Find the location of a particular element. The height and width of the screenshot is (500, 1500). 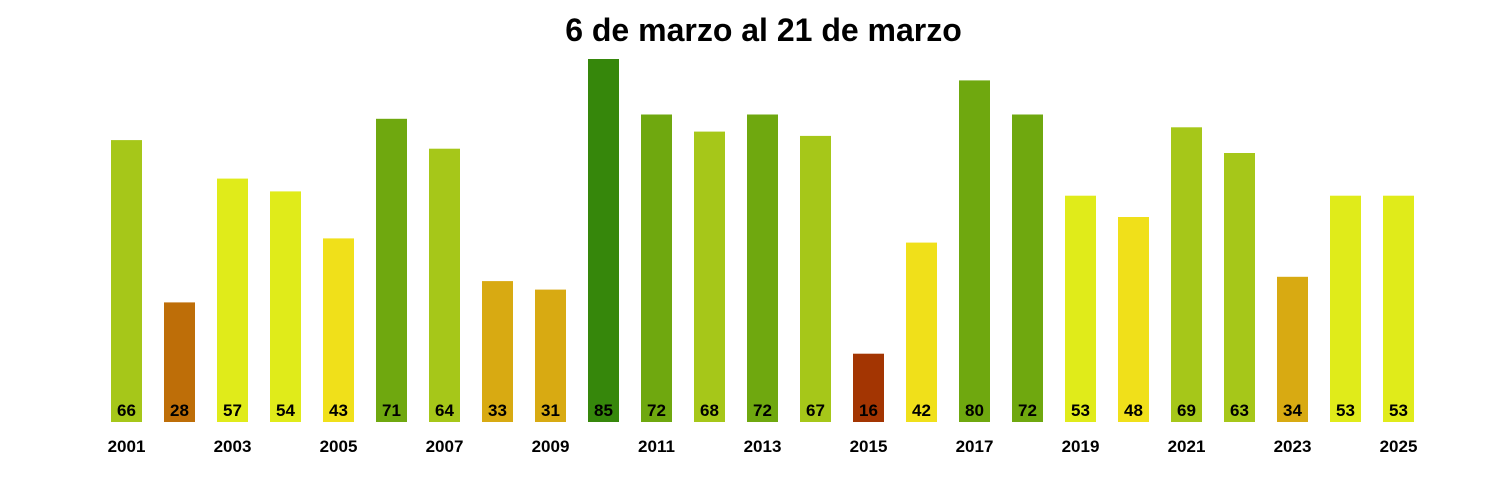

bar-2010 is located at coordinates (603, 240).